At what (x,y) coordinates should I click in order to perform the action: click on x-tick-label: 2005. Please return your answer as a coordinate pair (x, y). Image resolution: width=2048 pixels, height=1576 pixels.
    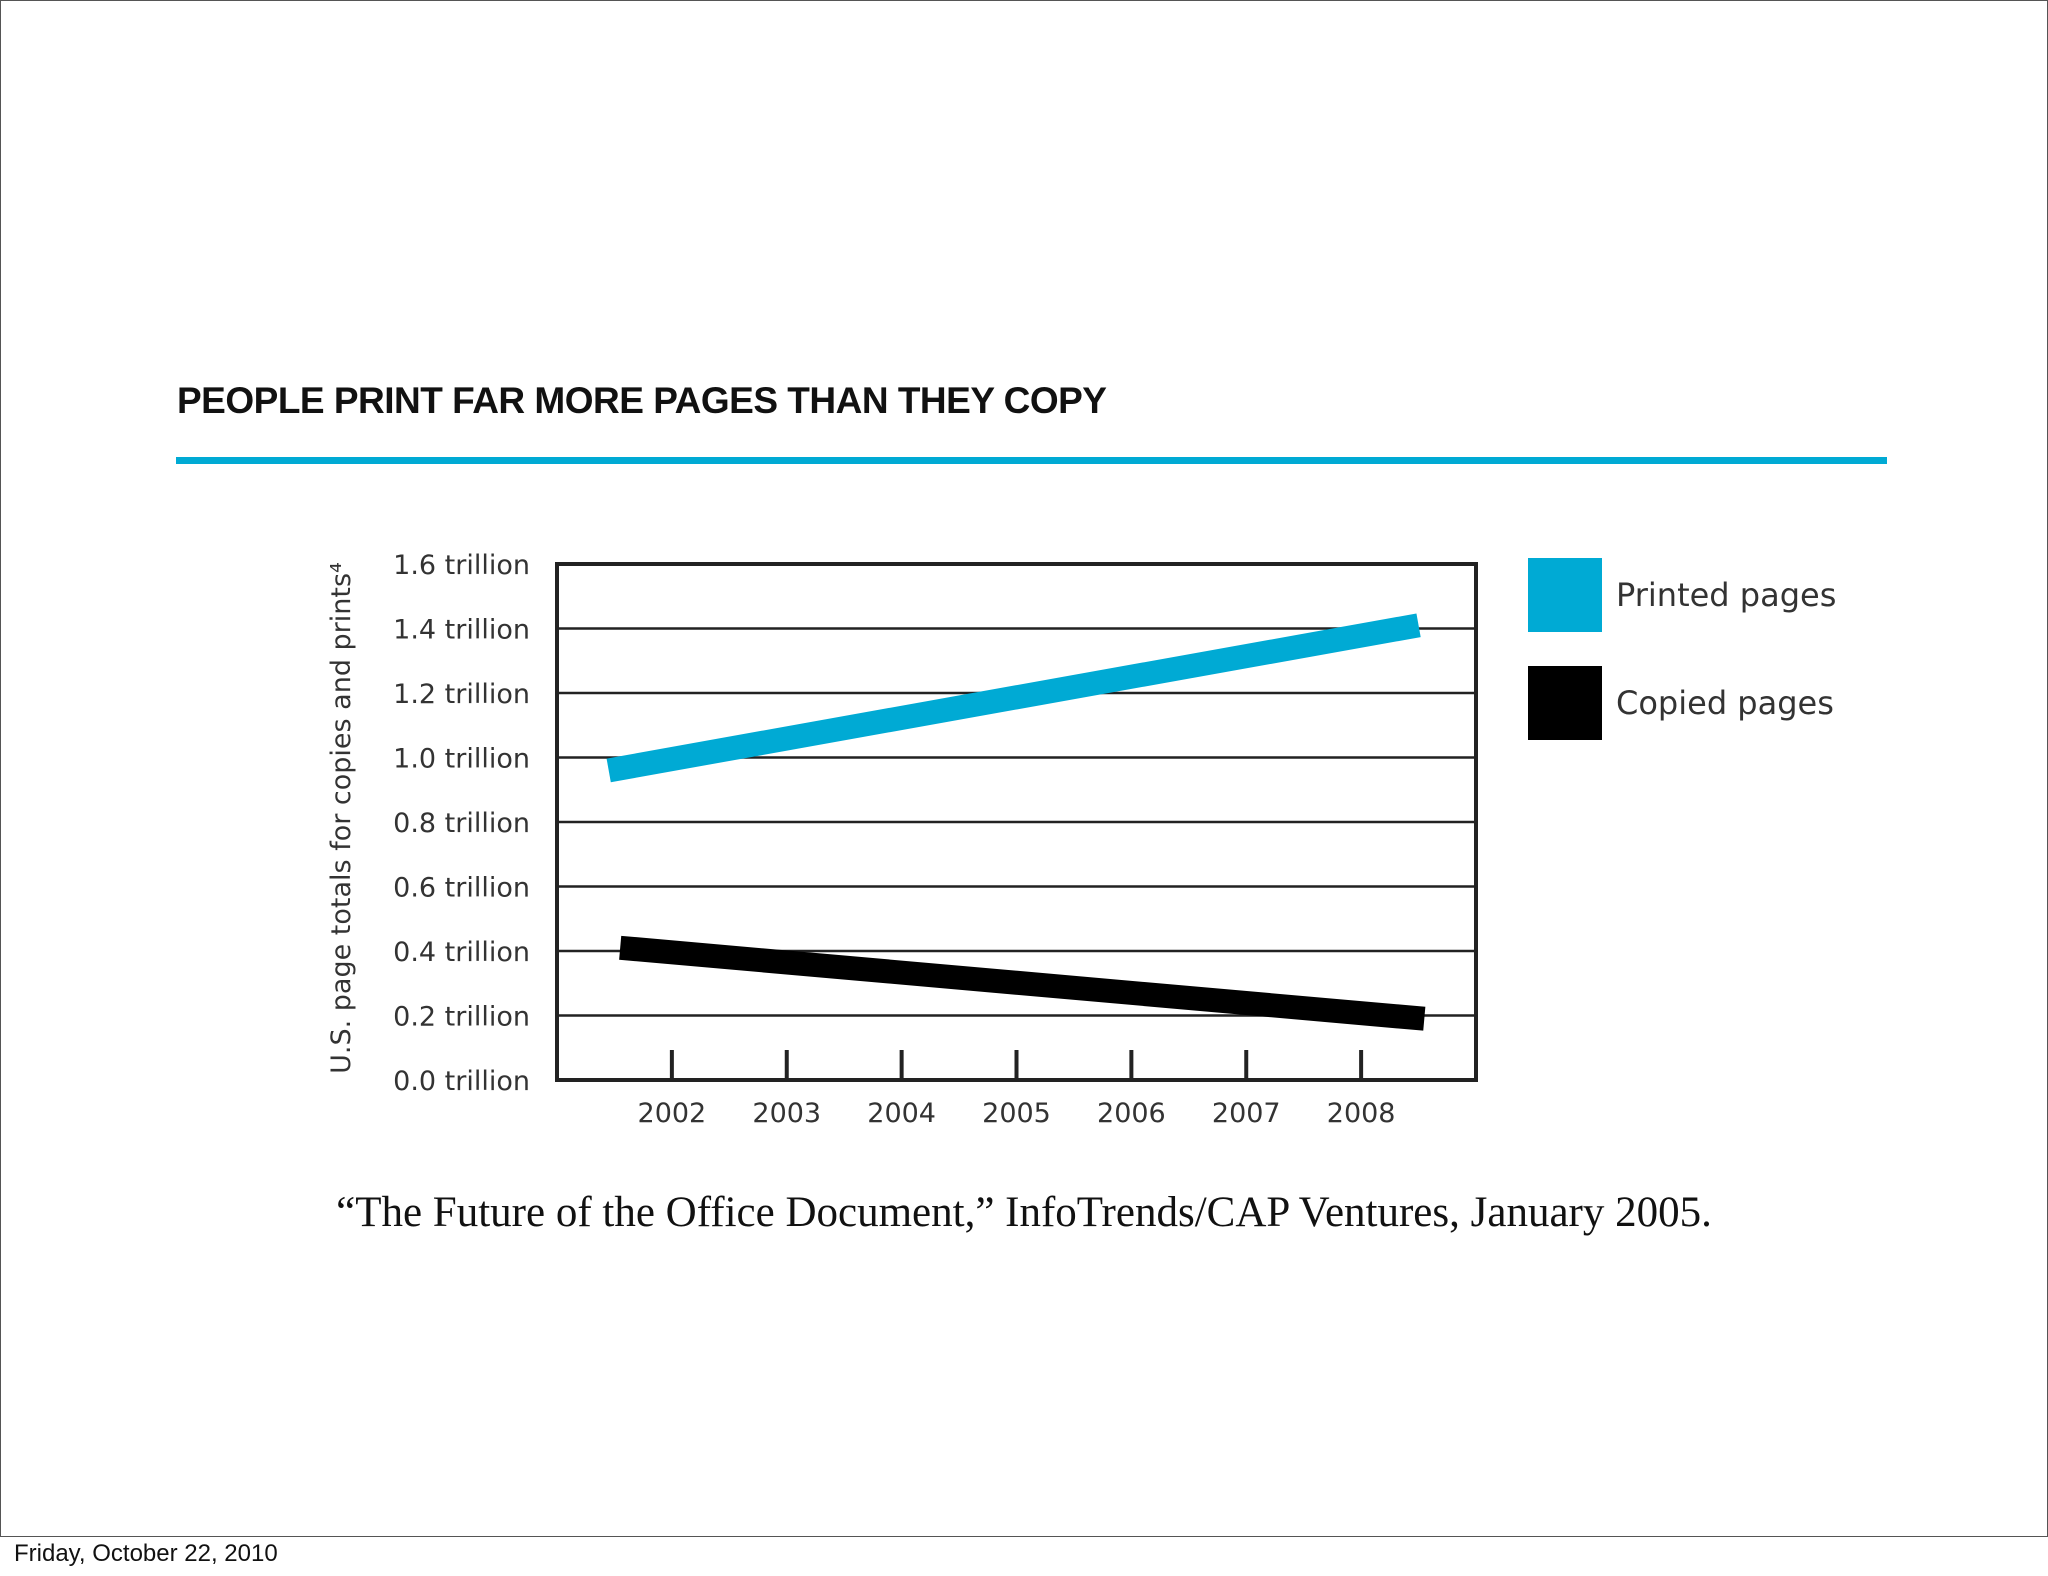
    Looking at the image, I should click on (1016, 1113).